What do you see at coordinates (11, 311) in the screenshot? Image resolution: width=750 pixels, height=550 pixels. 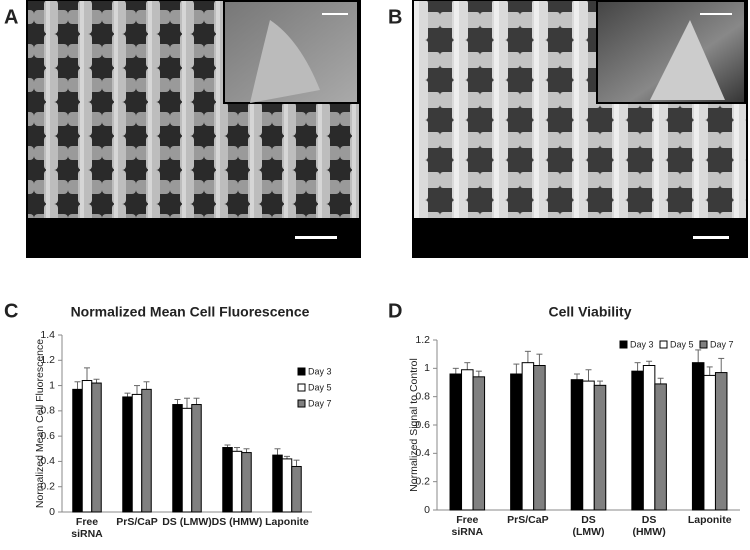 I see `panel-label: C` at bounding box center [11, 311].